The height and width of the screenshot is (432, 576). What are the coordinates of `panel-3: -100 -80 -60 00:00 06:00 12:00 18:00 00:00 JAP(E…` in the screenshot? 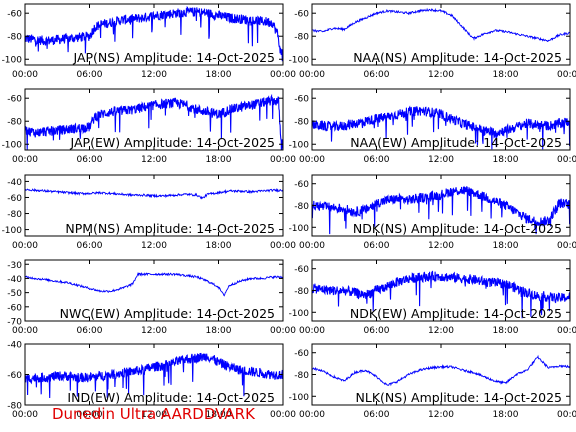 It's located at (149, 126).